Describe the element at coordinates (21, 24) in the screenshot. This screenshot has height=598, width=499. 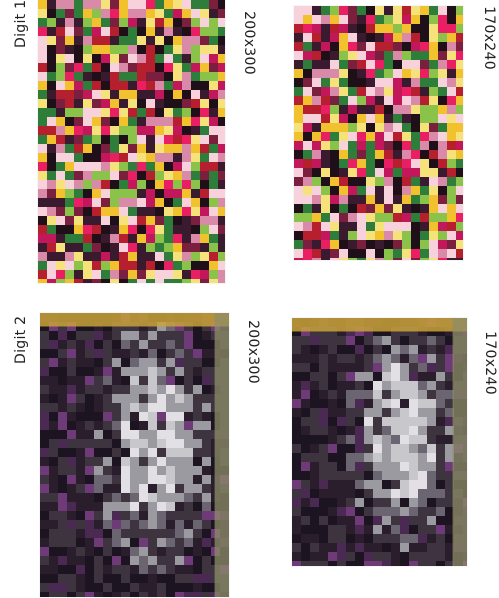
I see `row-label-digit-1: Digit 1` at that location.